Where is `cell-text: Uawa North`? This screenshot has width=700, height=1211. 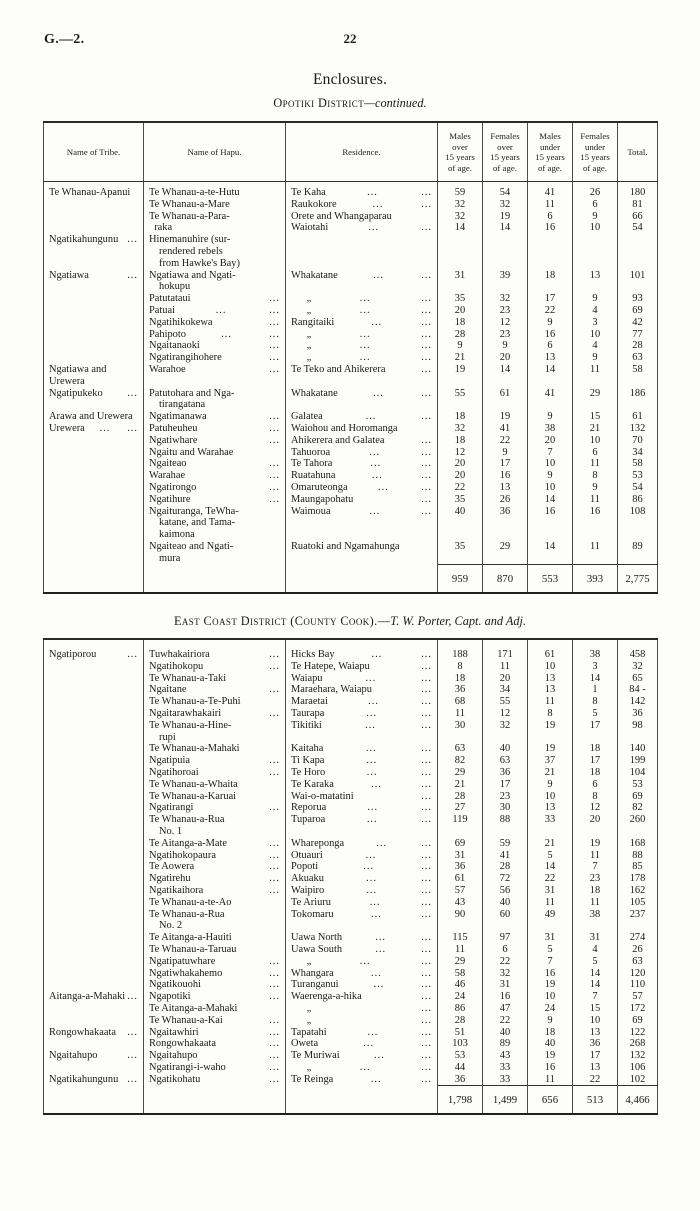 cell-text: Uawa North is located at coordinates (317, 938).